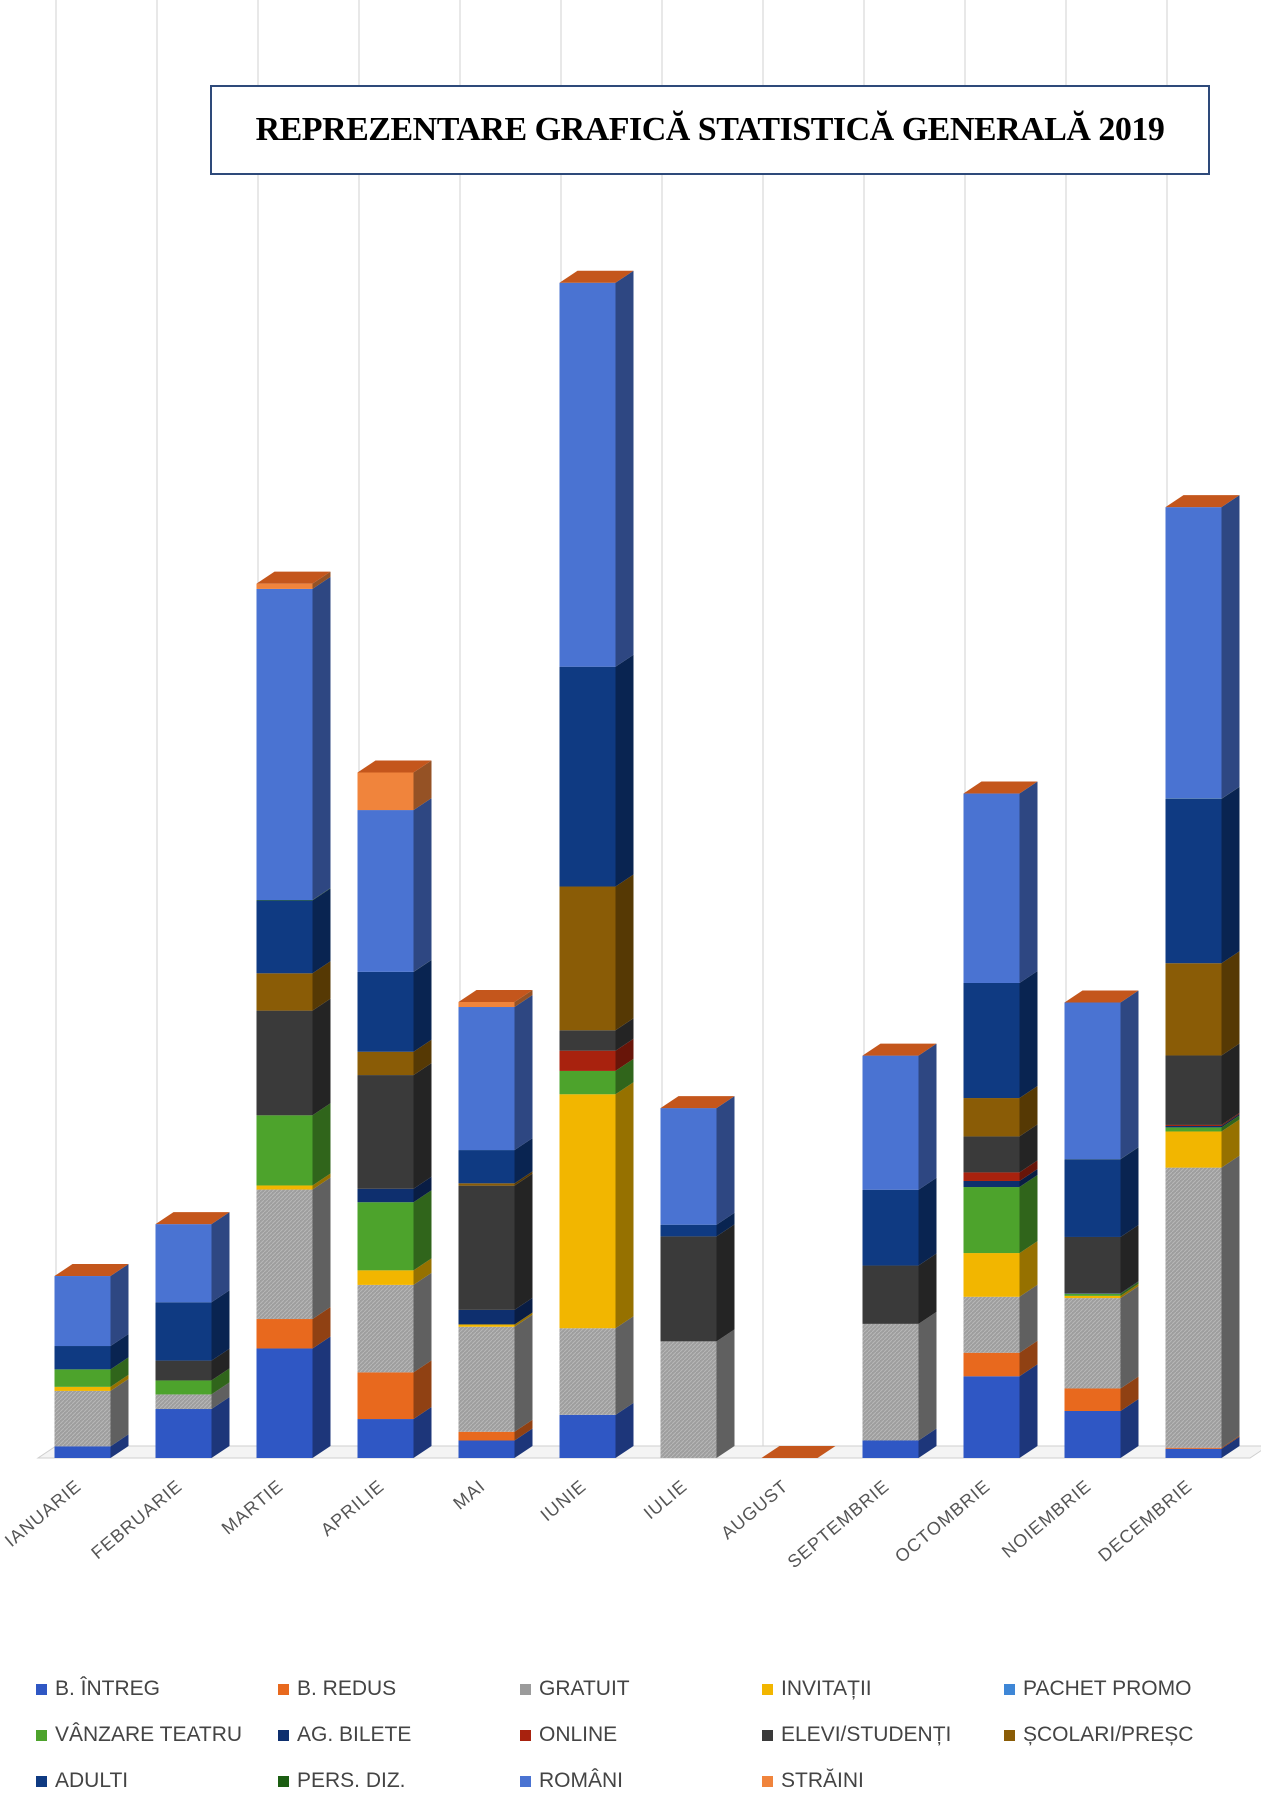 Image resolution: width=1261 pixels, height=1798 pixels. Describe the element at coordinates (838, 1524) in the screenshot. I see `category-label: SEPTEMBRIE` at that location.